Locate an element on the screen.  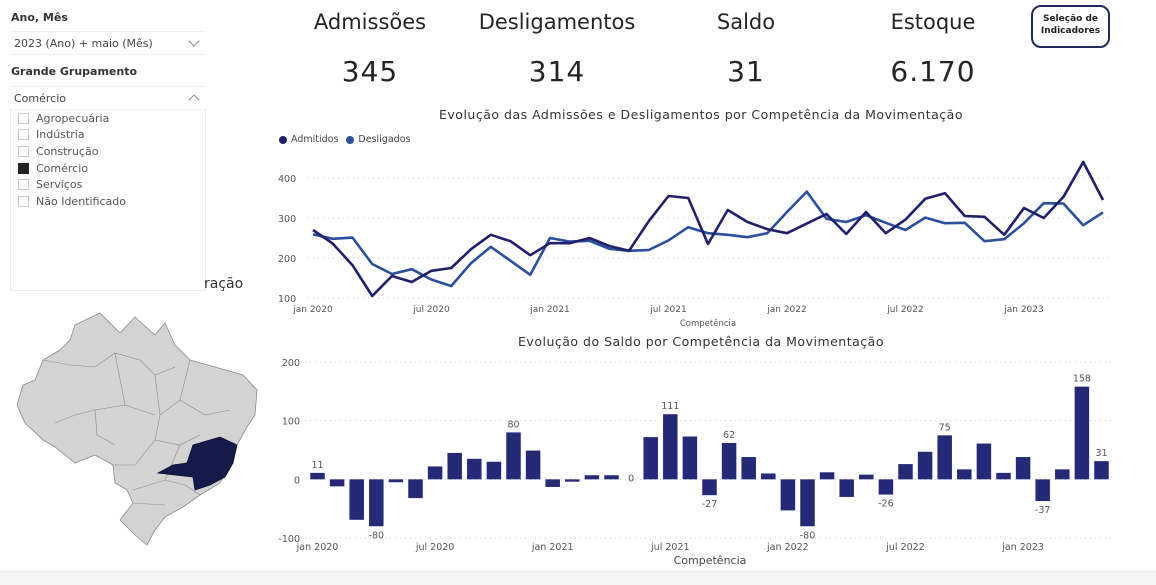
x-tick-label: jul 2022 is located at coordinates (905, 547).